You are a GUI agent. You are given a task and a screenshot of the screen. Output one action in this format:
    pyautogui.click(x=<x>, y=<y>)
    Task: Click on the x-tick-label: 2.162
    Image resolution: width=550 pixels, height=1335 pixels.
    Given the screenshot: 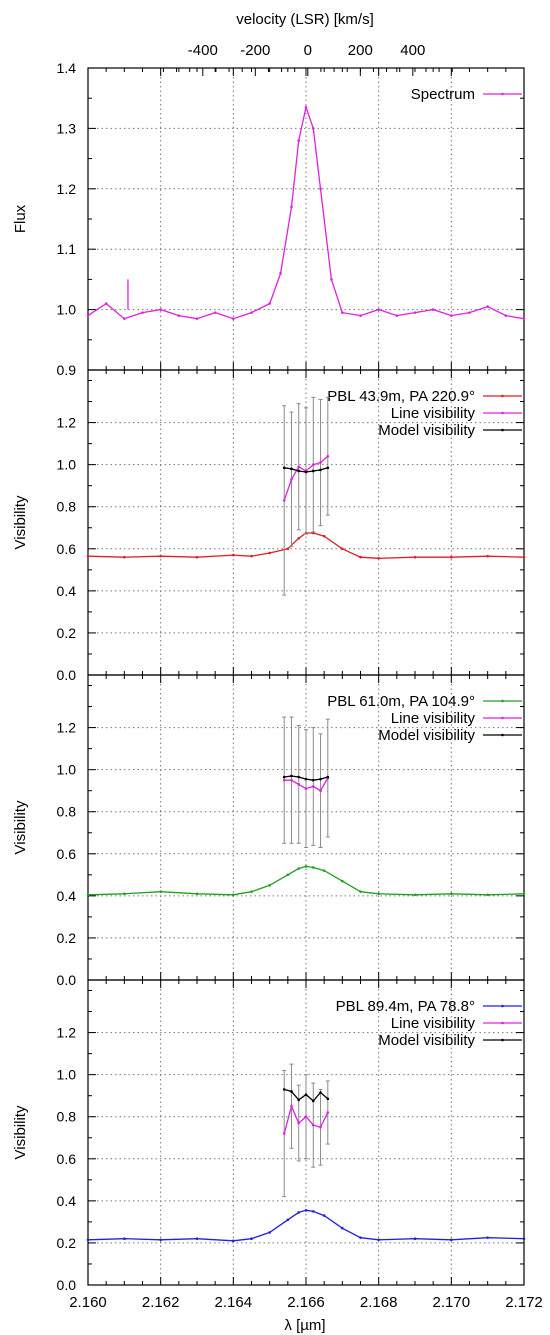 What is the action you would take?
    pyautogui.click(x=161, y=1302)
    